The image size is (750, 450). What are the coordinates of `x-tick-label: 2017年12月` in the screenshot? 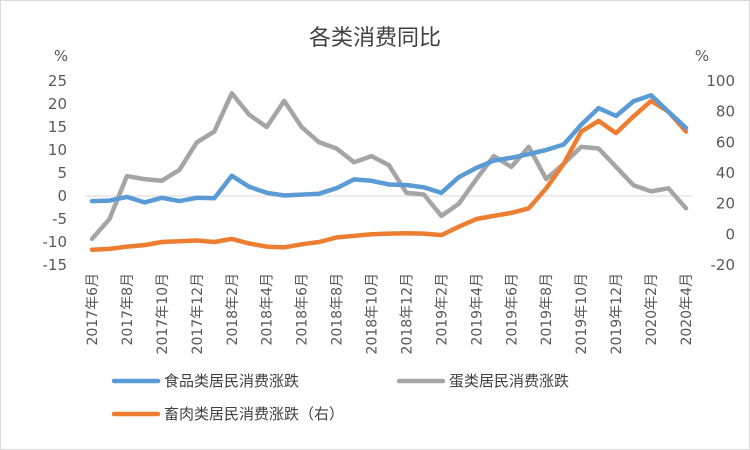 It's located at (198, 313).